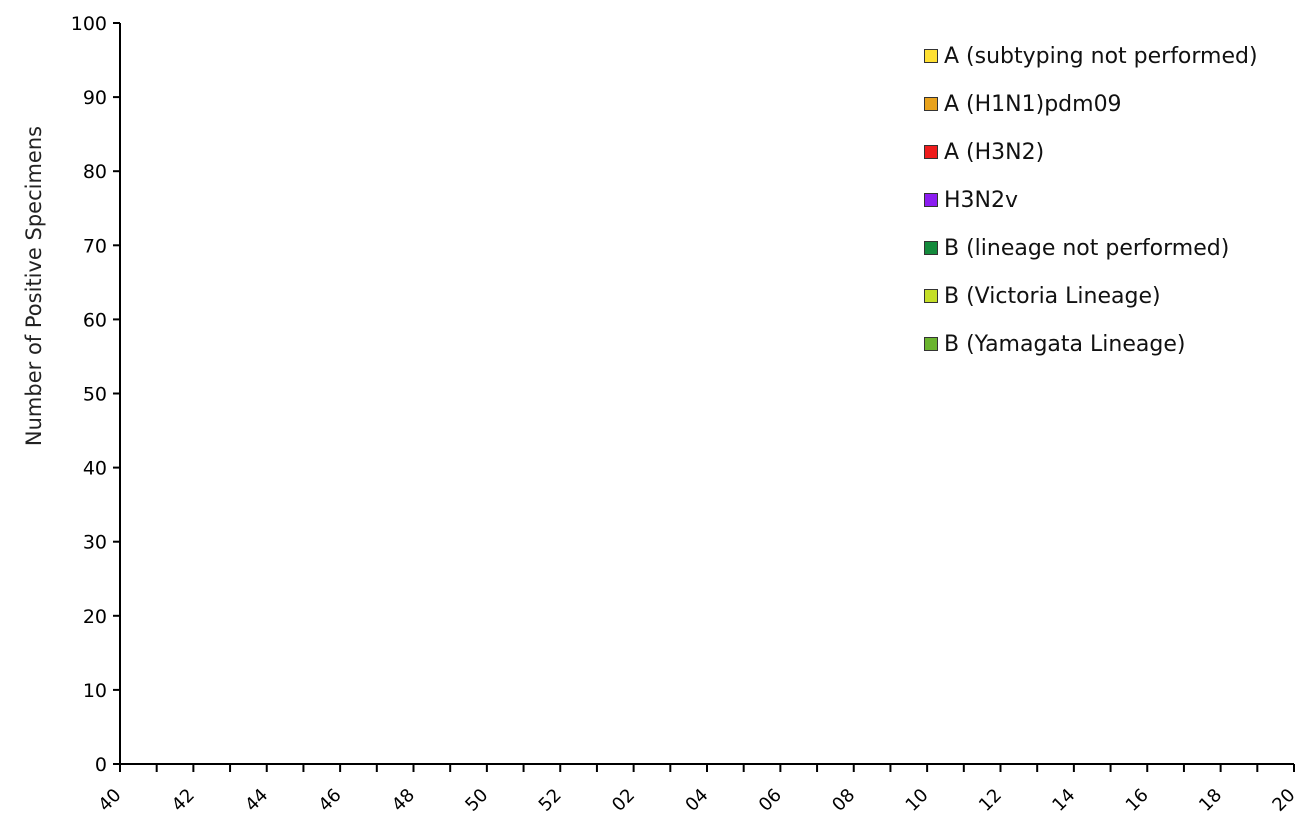  I want to click on y-tick-label: 0, so click(101, 765).